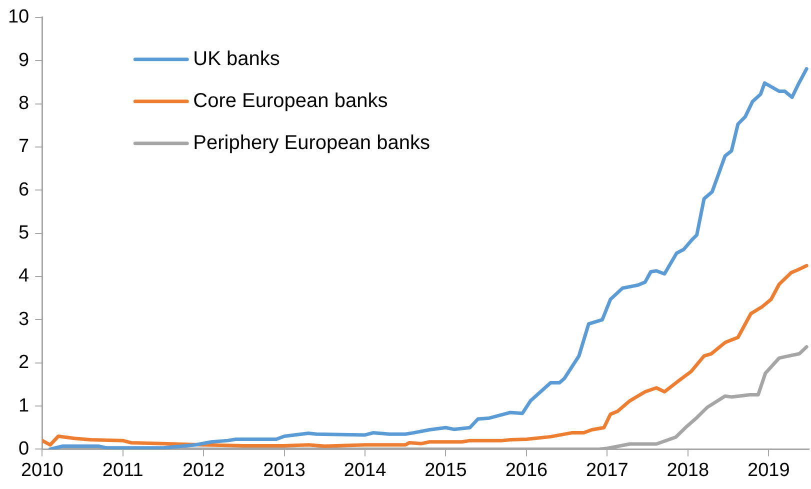 This screenshot has height=489, width=811. I want to click on y-tick-label: 7, so click(24, 147).